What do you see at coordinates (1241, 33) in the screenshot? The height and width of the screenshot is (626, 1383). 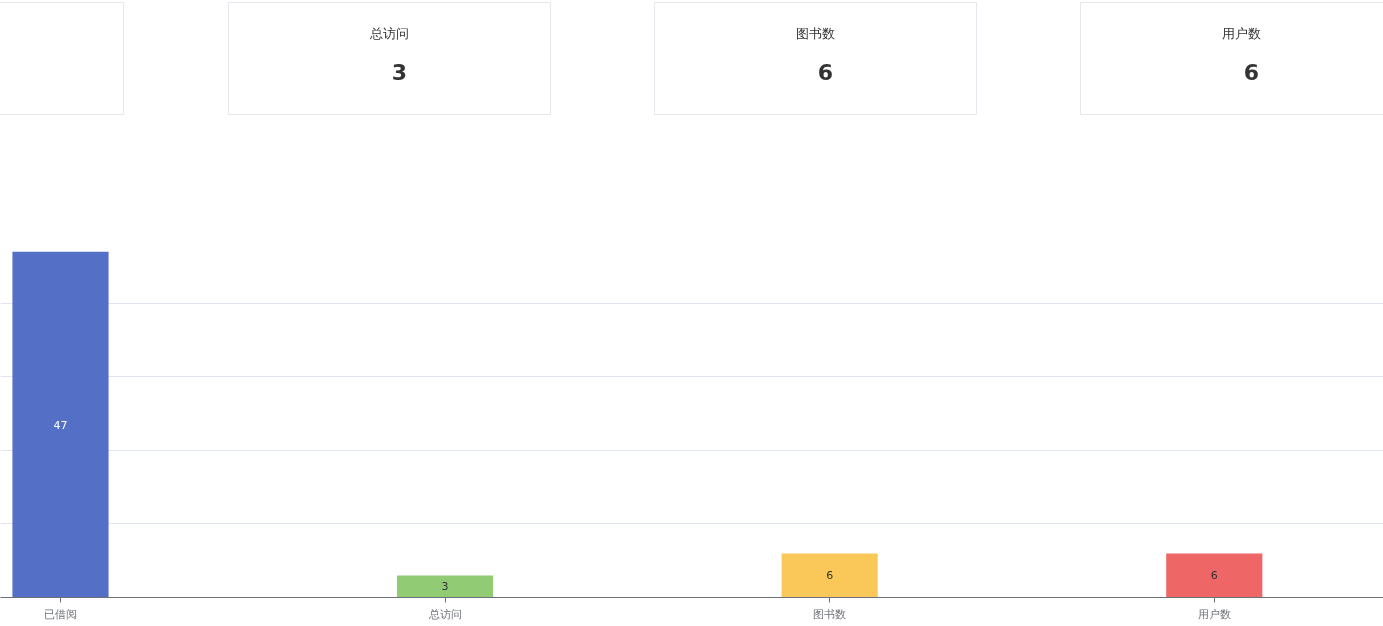 I see `category-label: 用户数` at bounding box center [1241, 33].